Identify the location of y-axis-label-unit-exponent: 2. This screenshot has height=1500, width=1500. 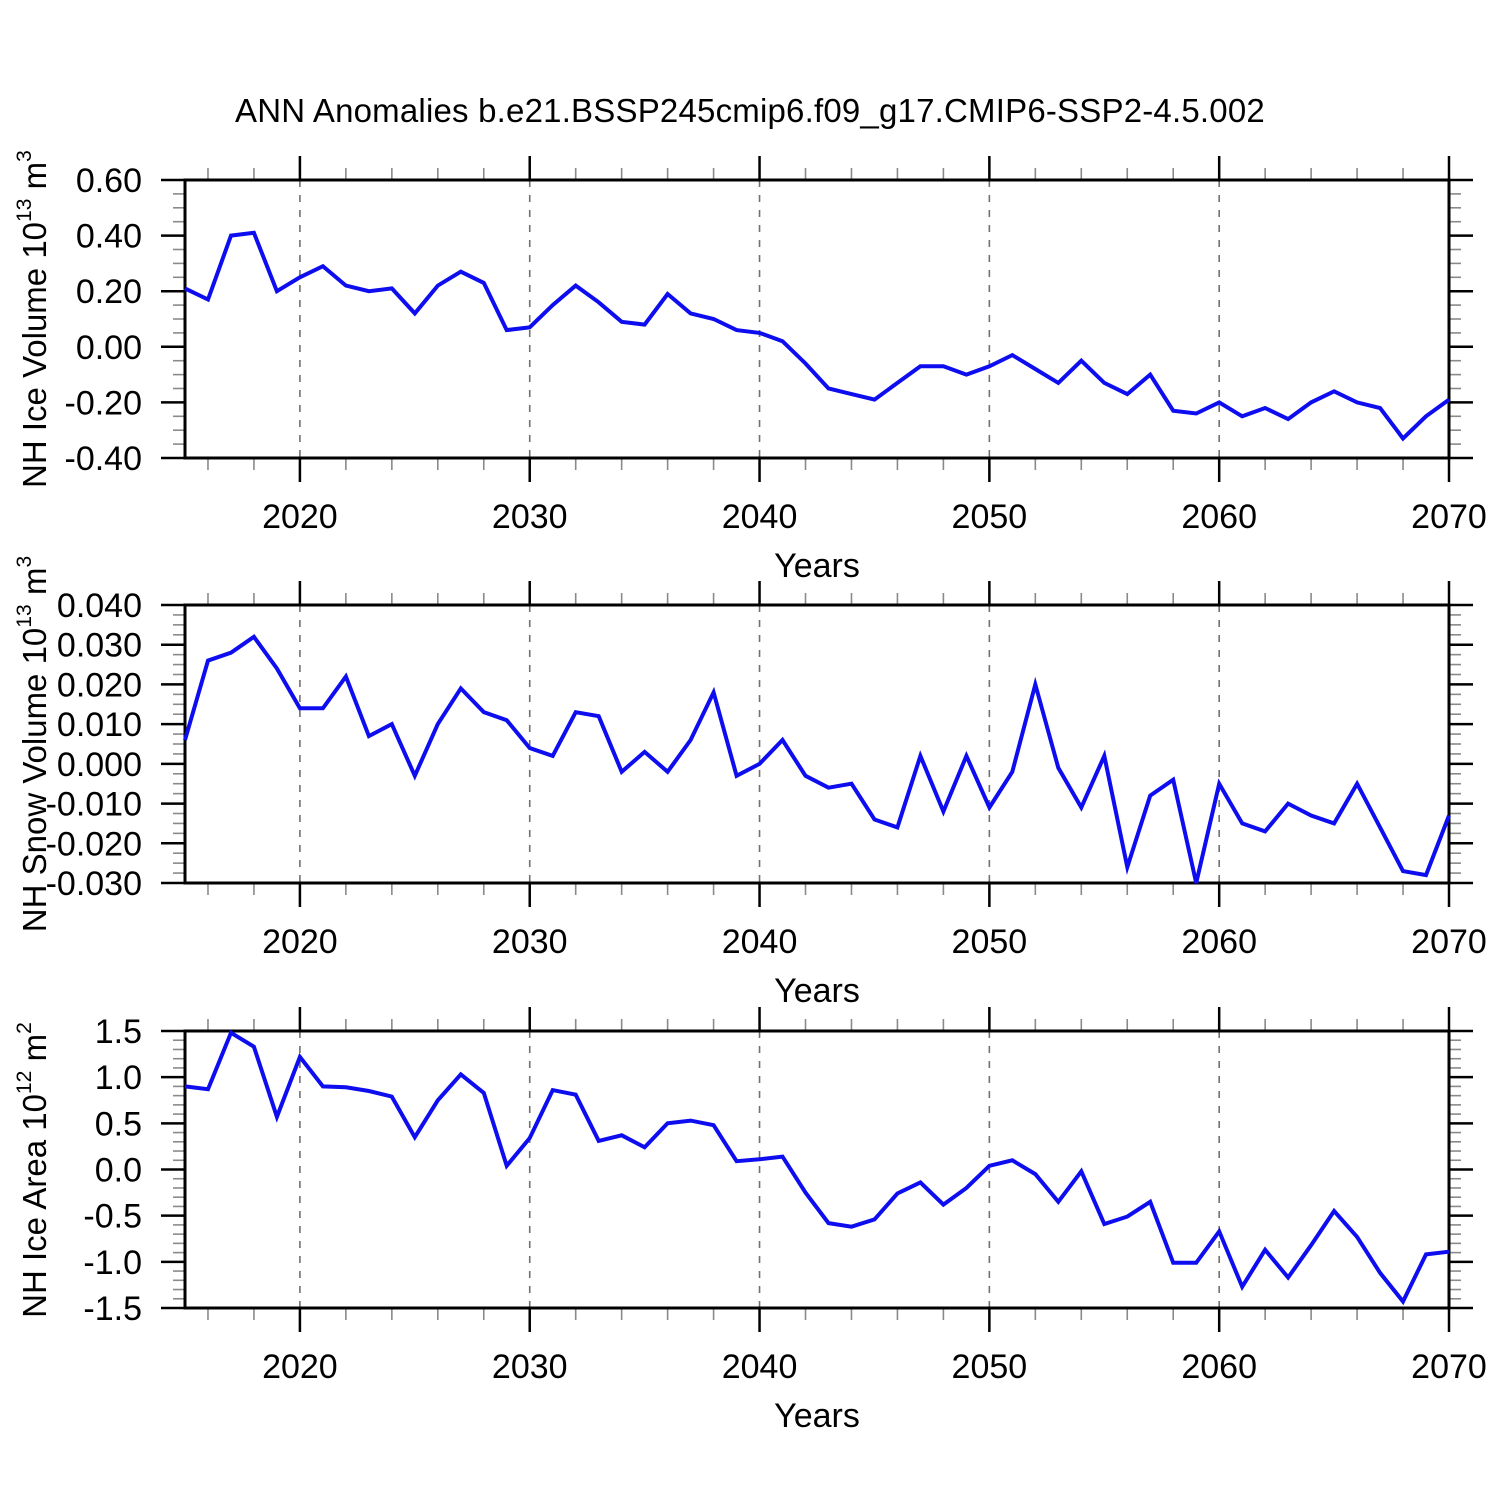
(24, 1028).